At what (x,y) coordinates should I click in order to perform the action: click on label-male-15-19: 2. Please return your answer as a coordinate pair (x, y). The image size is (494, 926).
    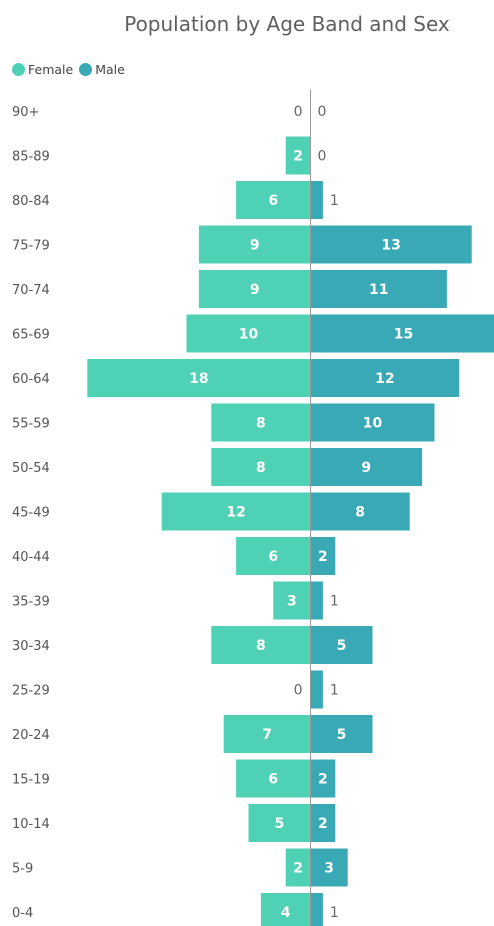
    Looking at the image, I should click on (323, 780).